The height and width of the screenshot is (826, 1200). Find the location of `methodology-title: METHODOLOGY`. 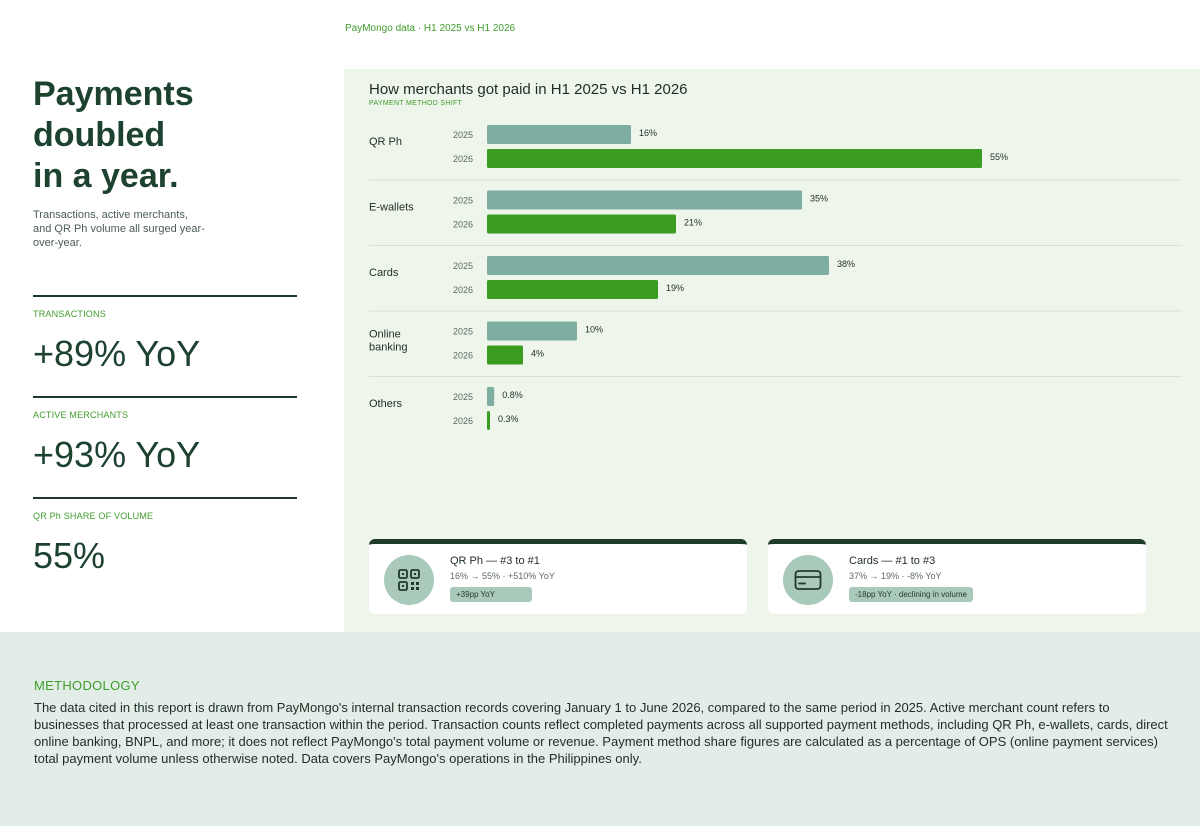

methodology-title: METHODOLOGY is located at coordinates (87, 685).